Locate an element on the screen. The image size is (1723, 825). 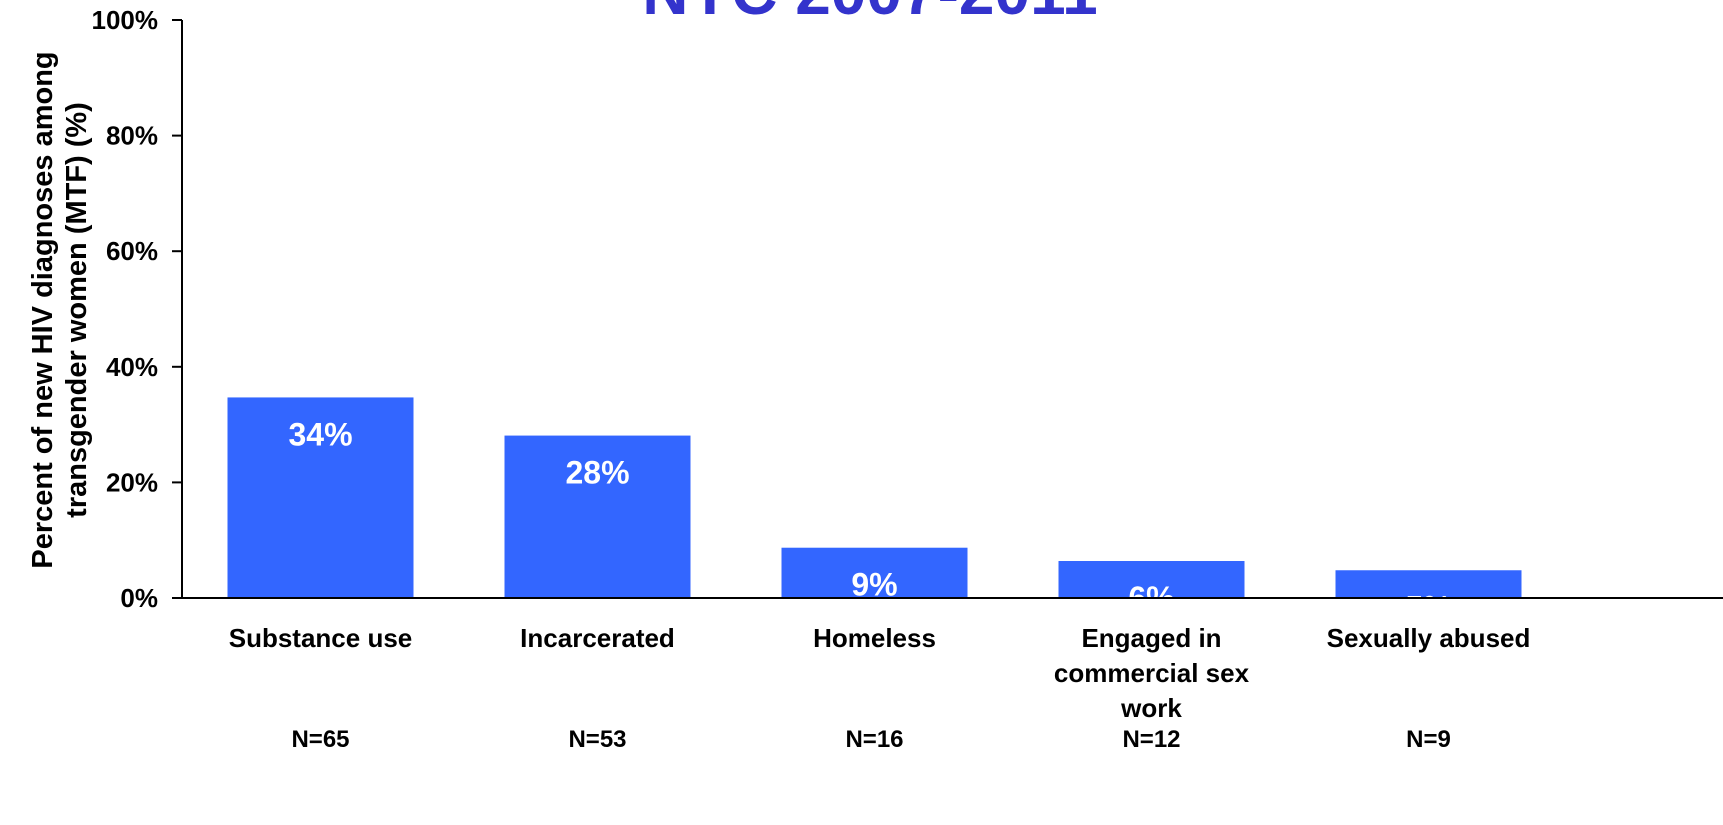
x-category-label: Incarcerated is located at coordinates (597, 638).